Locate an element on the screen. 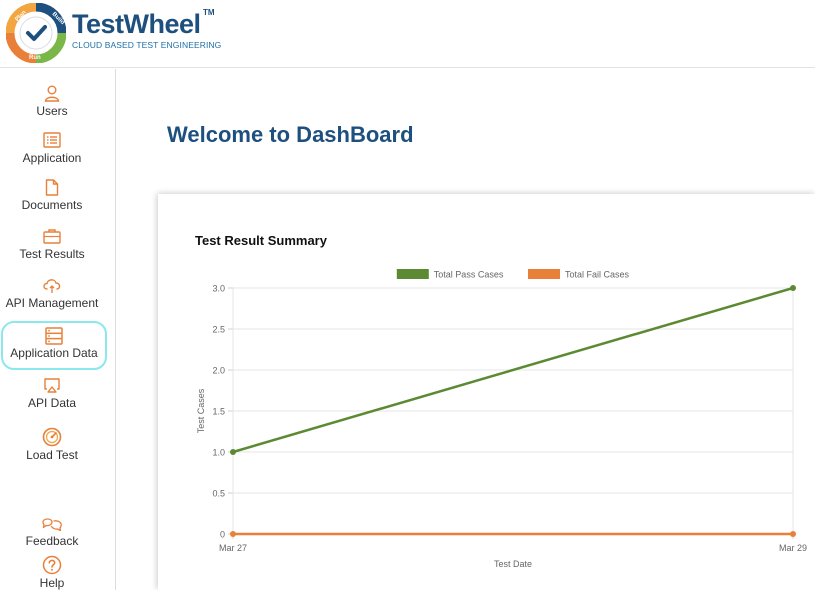  testwheel-logo-icon: Plan Build Run is located at coordinates (36, 33).